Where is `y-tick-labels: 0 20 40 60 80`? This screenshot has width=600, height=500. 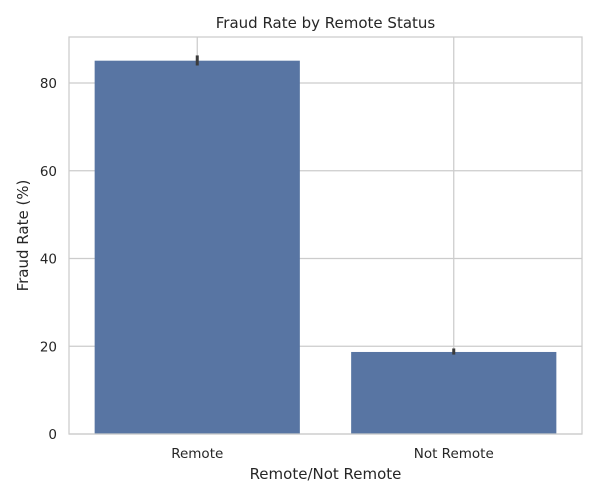 y-tick-labels: 0 20 40 60 80 is located at coordinates (48, 259).